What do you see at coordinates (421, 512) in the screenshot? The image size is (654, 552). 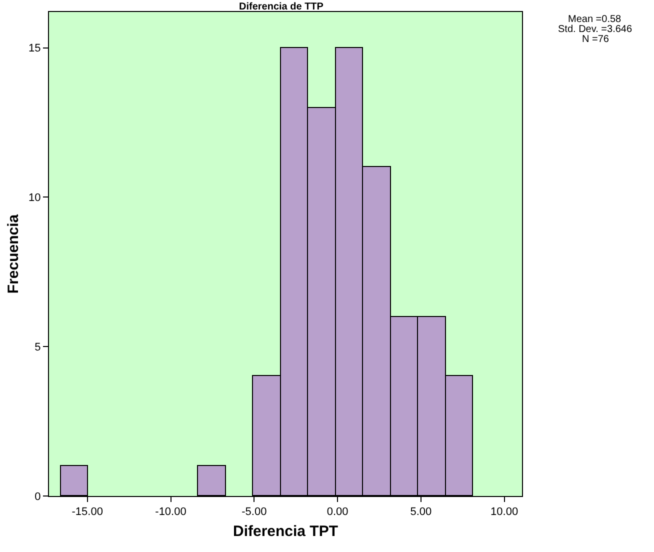 I see `x-tick-label: 5.00` at bounding box center [421, 512].